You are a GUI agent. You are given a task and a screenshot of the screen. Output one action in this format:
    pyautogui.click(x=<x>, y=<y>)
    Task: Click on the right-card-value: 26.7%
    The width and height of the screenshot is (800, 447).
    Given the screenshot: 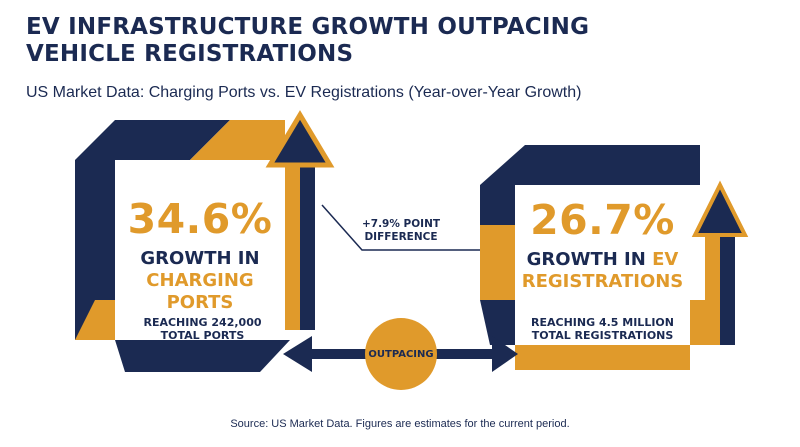 What is the action you would take?
    pyautogui.click(x=602, y=220)
    